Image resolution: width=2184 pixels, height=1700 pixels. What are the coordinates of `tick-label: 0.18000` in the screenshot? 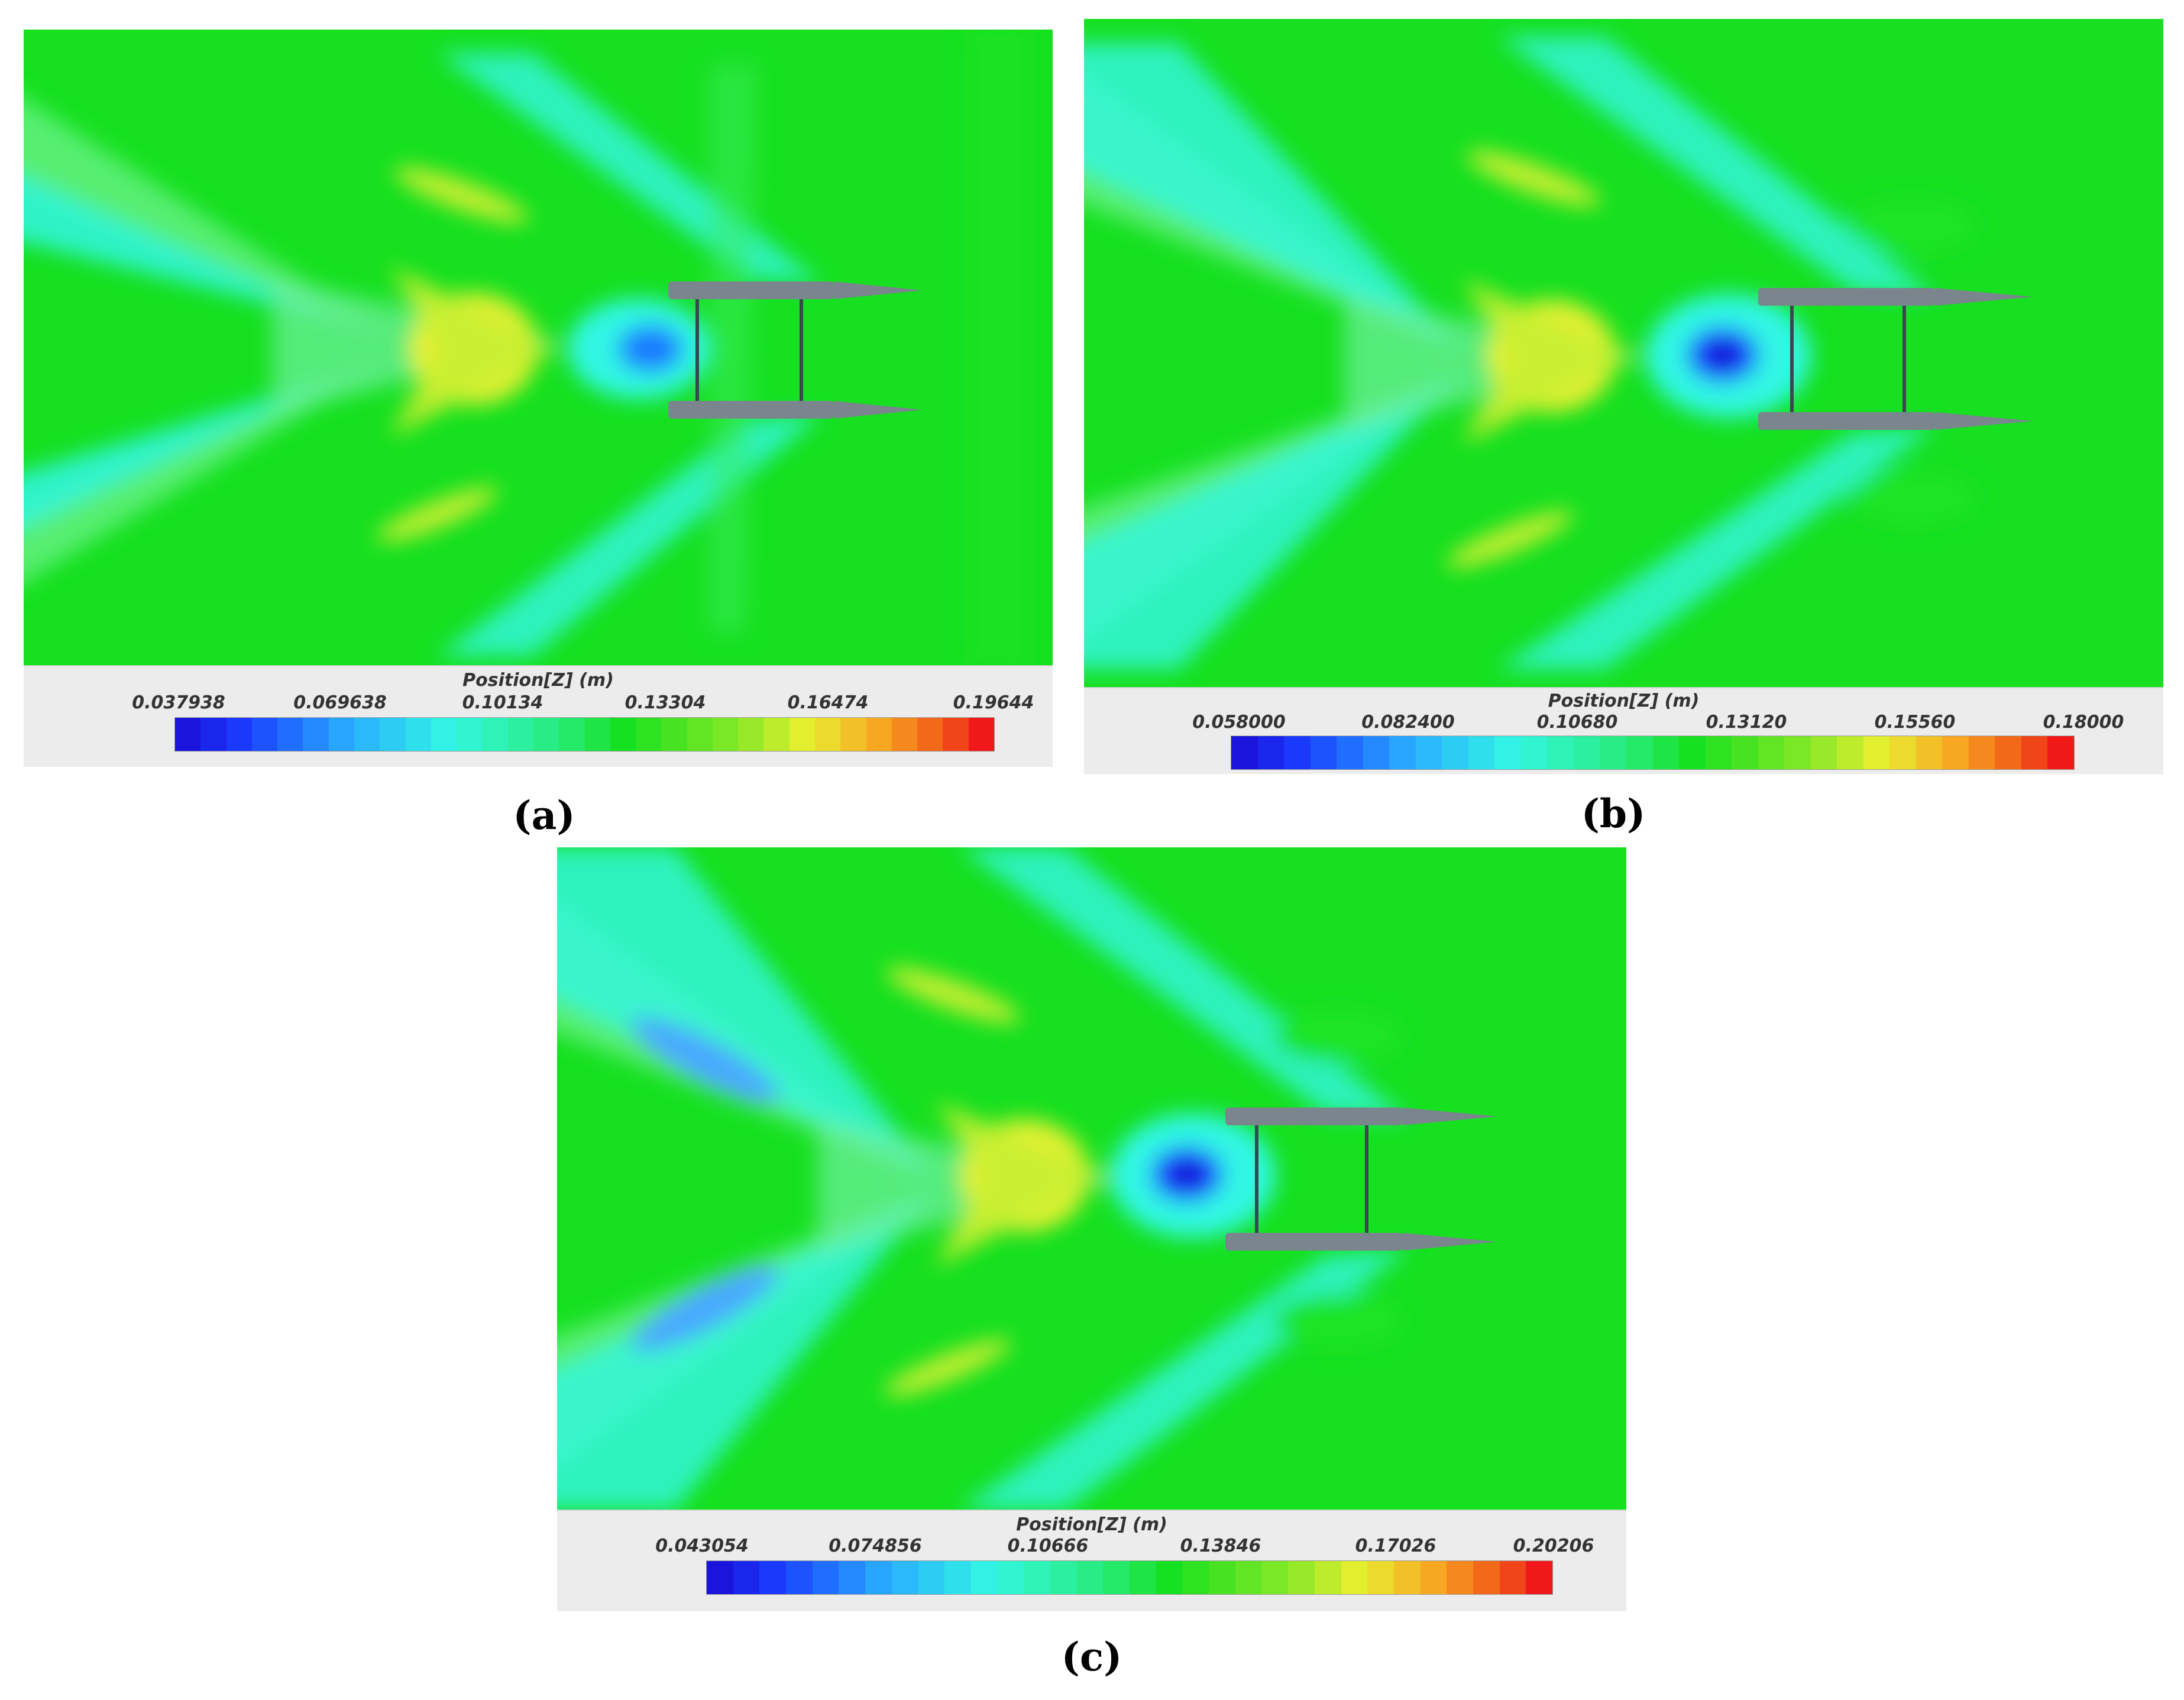 It's located at (2083, 722).